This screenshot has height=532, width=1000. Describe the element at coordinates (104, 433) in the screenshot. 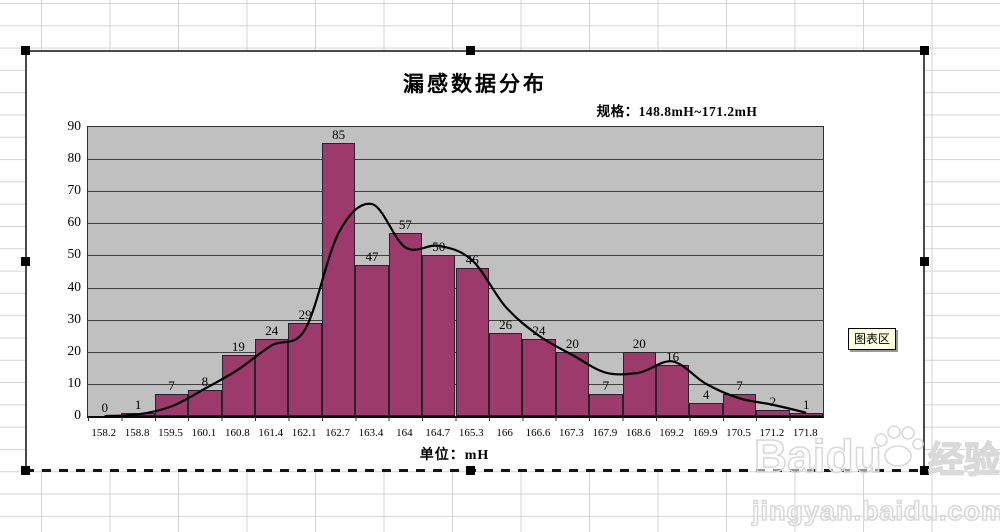

I see `x-tick-label: 158.2` at that location.